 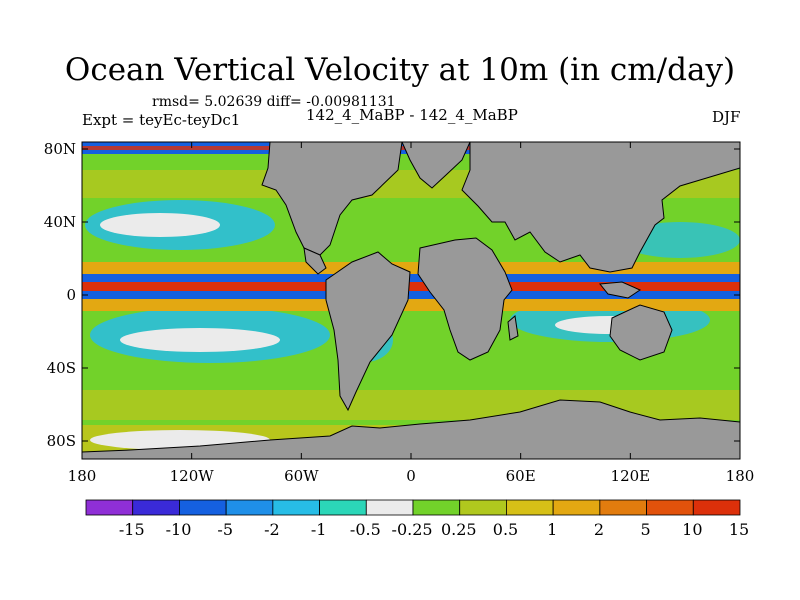 What do you see at coordinates (71, 295) in the screenshot?
I see `lat-tick-label: 0` at bounding box center [71, 295].